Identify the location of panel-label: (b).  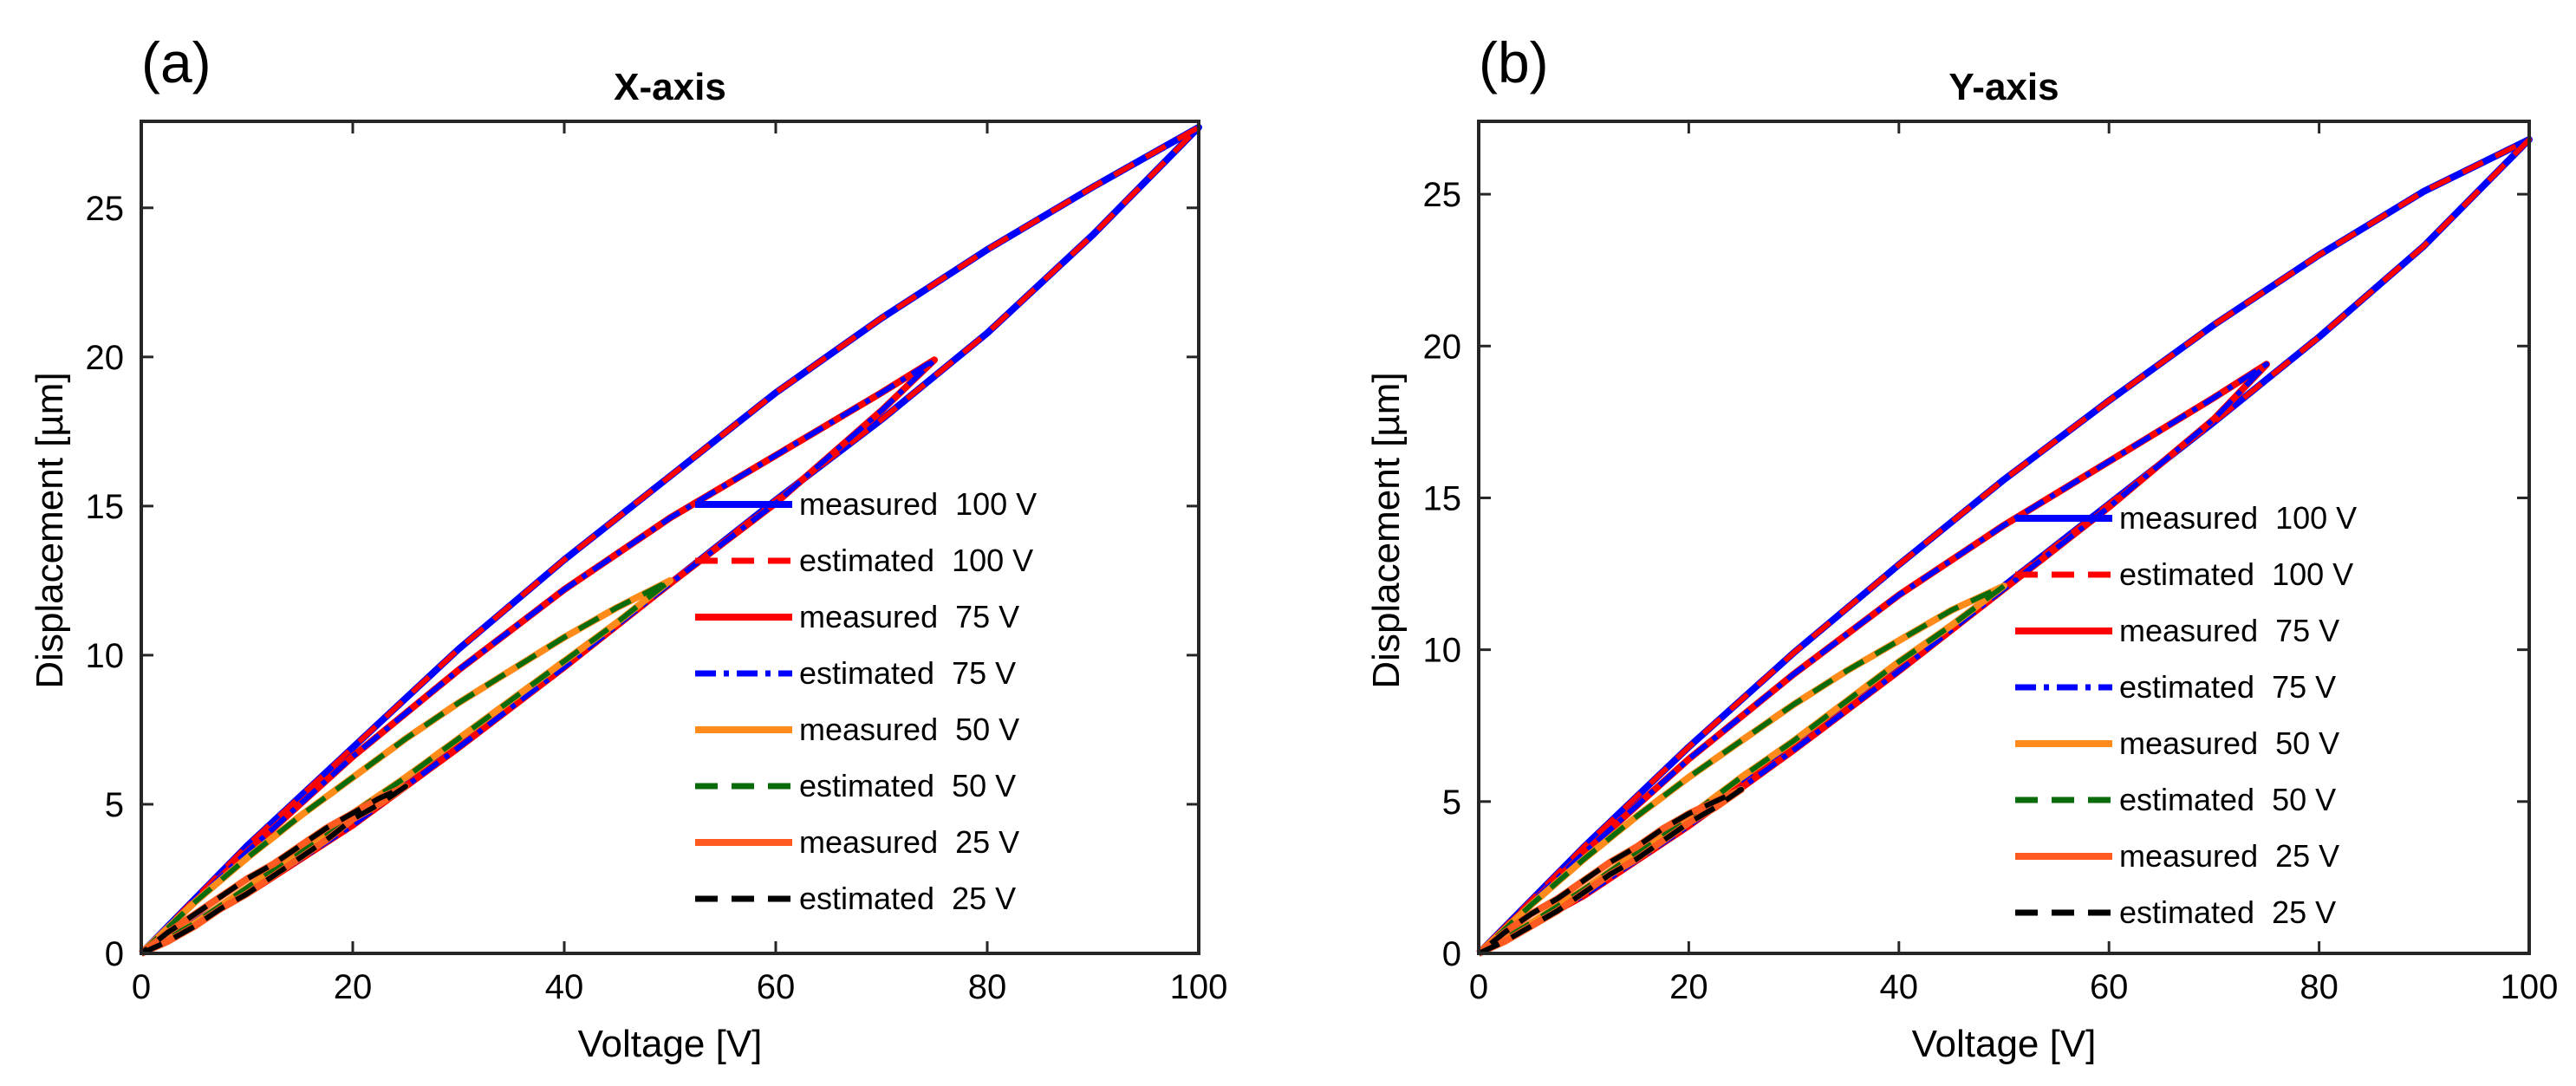
(1514, 62).